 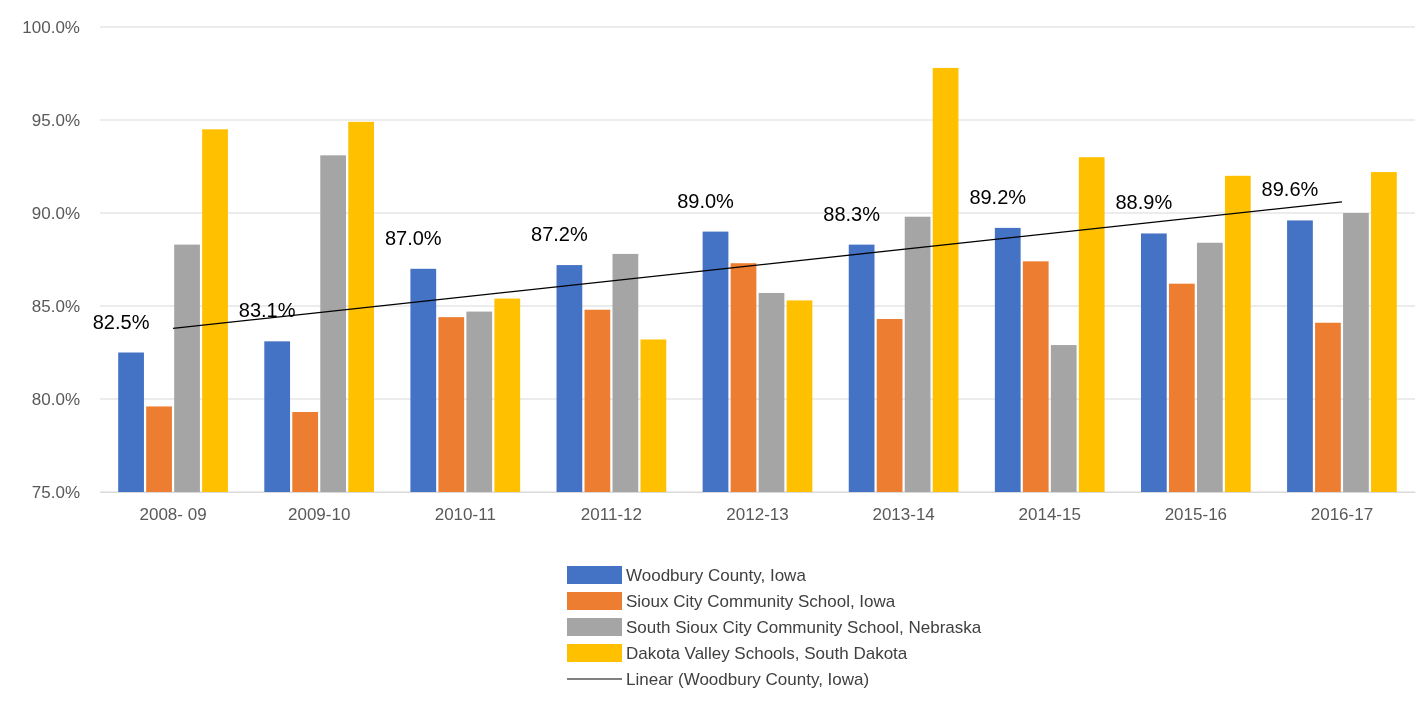 I want to click on data-label: 82.5%, so click(x=121, y=321).